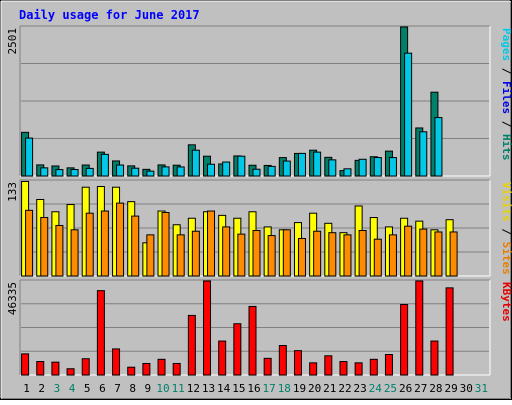 The width and height of the screenshot is (512, 405). What do you see at coordinates (344, 388) in the screenshot?
I see `x-tick-label-day-22: 22` at bounding box center [344, 388].